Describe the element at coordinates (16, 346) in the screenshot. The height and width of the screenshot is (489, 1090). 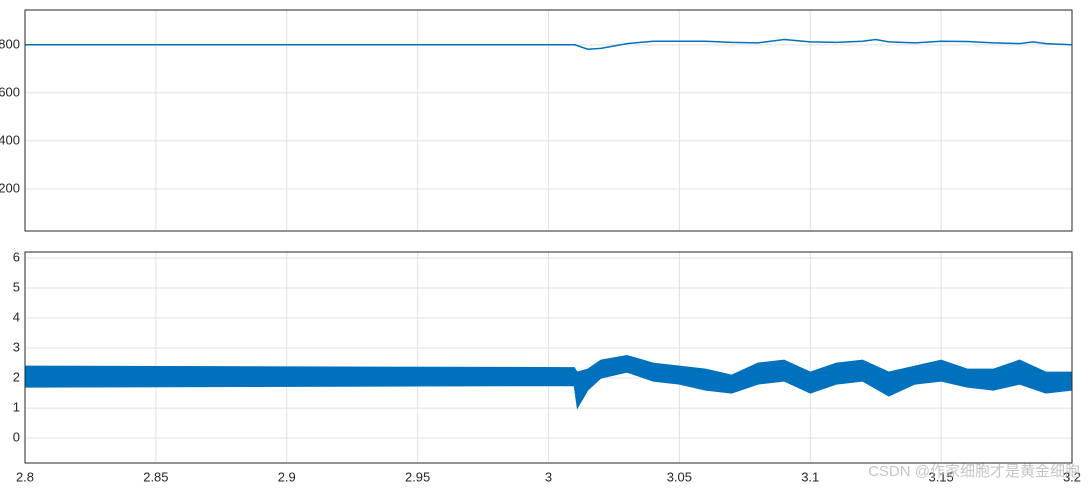
I see `y-tick-label: 3` at that location.